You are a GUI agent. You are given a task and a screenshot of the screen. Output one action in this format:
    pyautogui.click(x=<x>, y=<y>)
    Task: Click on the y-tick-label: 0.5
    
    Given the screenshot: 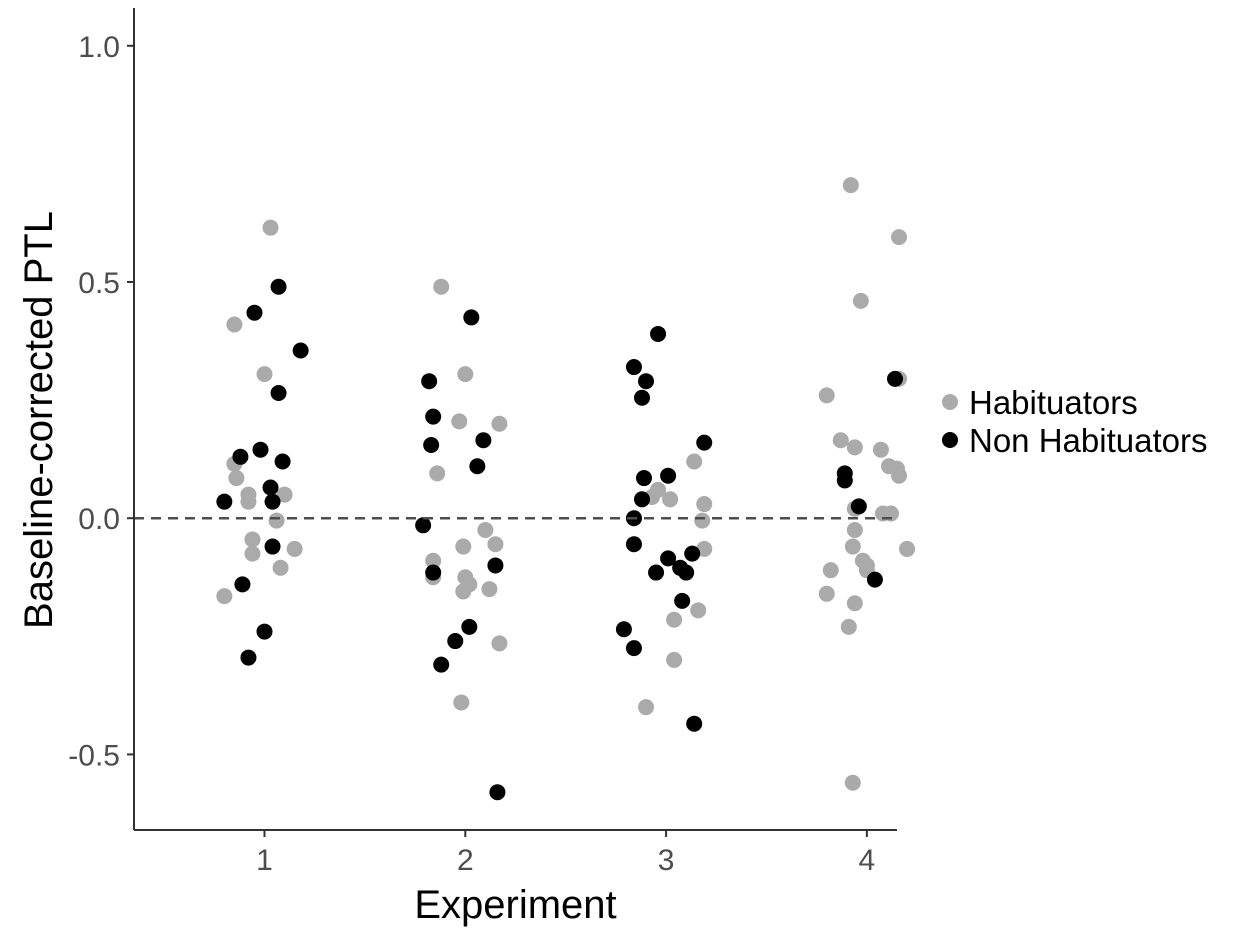 What is the action you would take?
    pyautogui.click(x=99, y=283)
    